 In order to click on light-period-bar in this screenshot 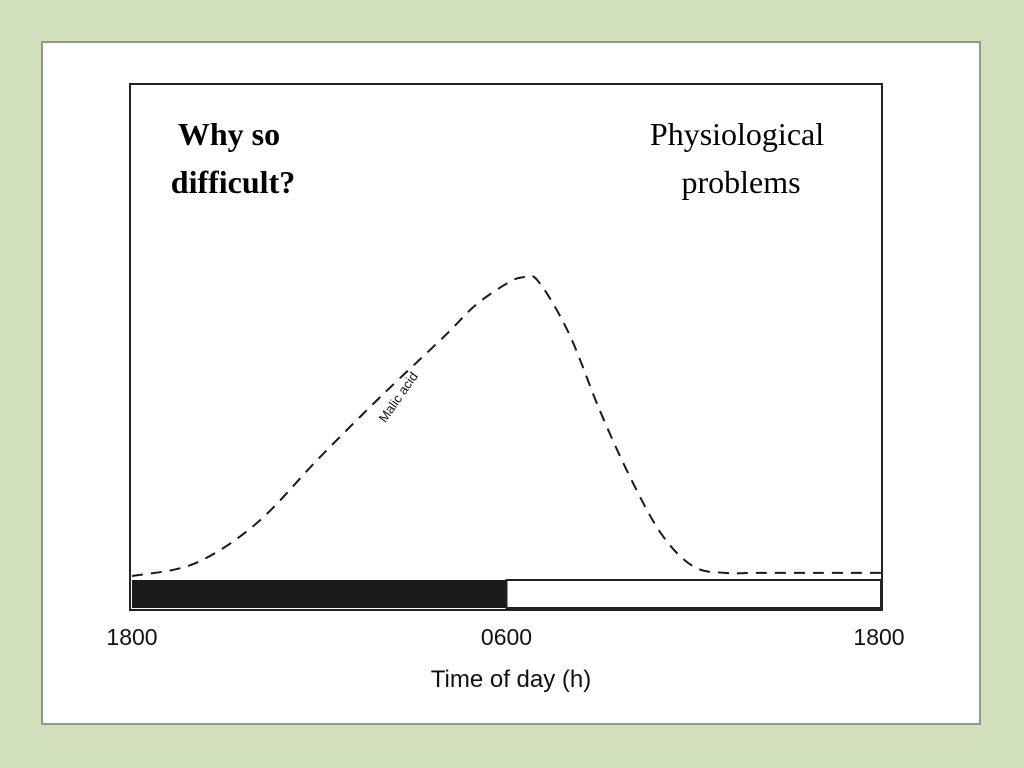, I will do `click(693, 594)`.